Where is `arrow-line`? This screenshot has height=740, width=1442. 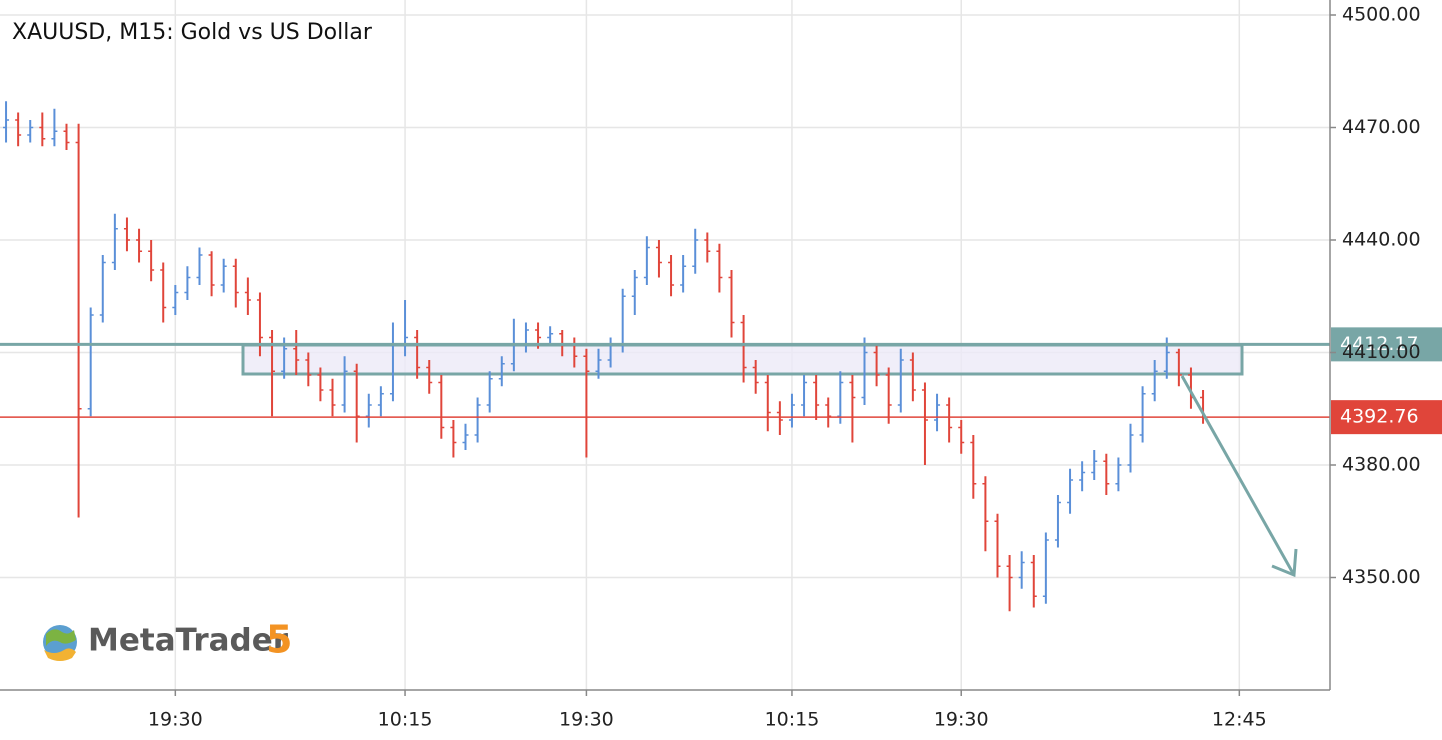
arrow-line is located at coordinates (1238, 475).